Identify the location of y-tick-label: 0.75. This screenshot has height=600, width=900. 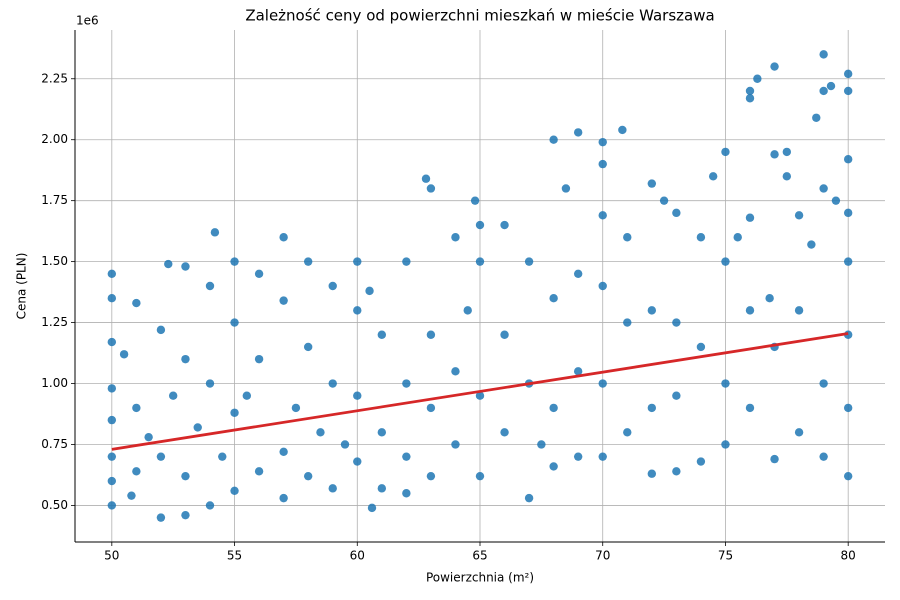
(54, 444).